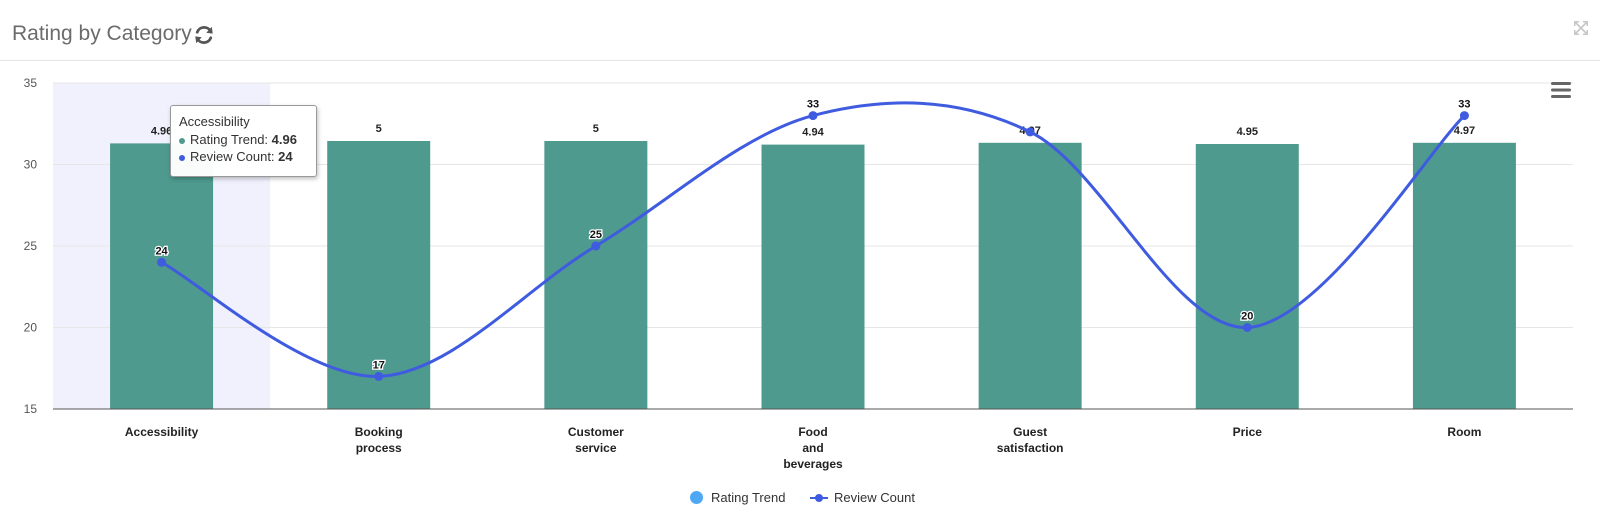 This screenshot has width=1600, height=515. I want to click on y-tick-label: 30, so click(31, 165).